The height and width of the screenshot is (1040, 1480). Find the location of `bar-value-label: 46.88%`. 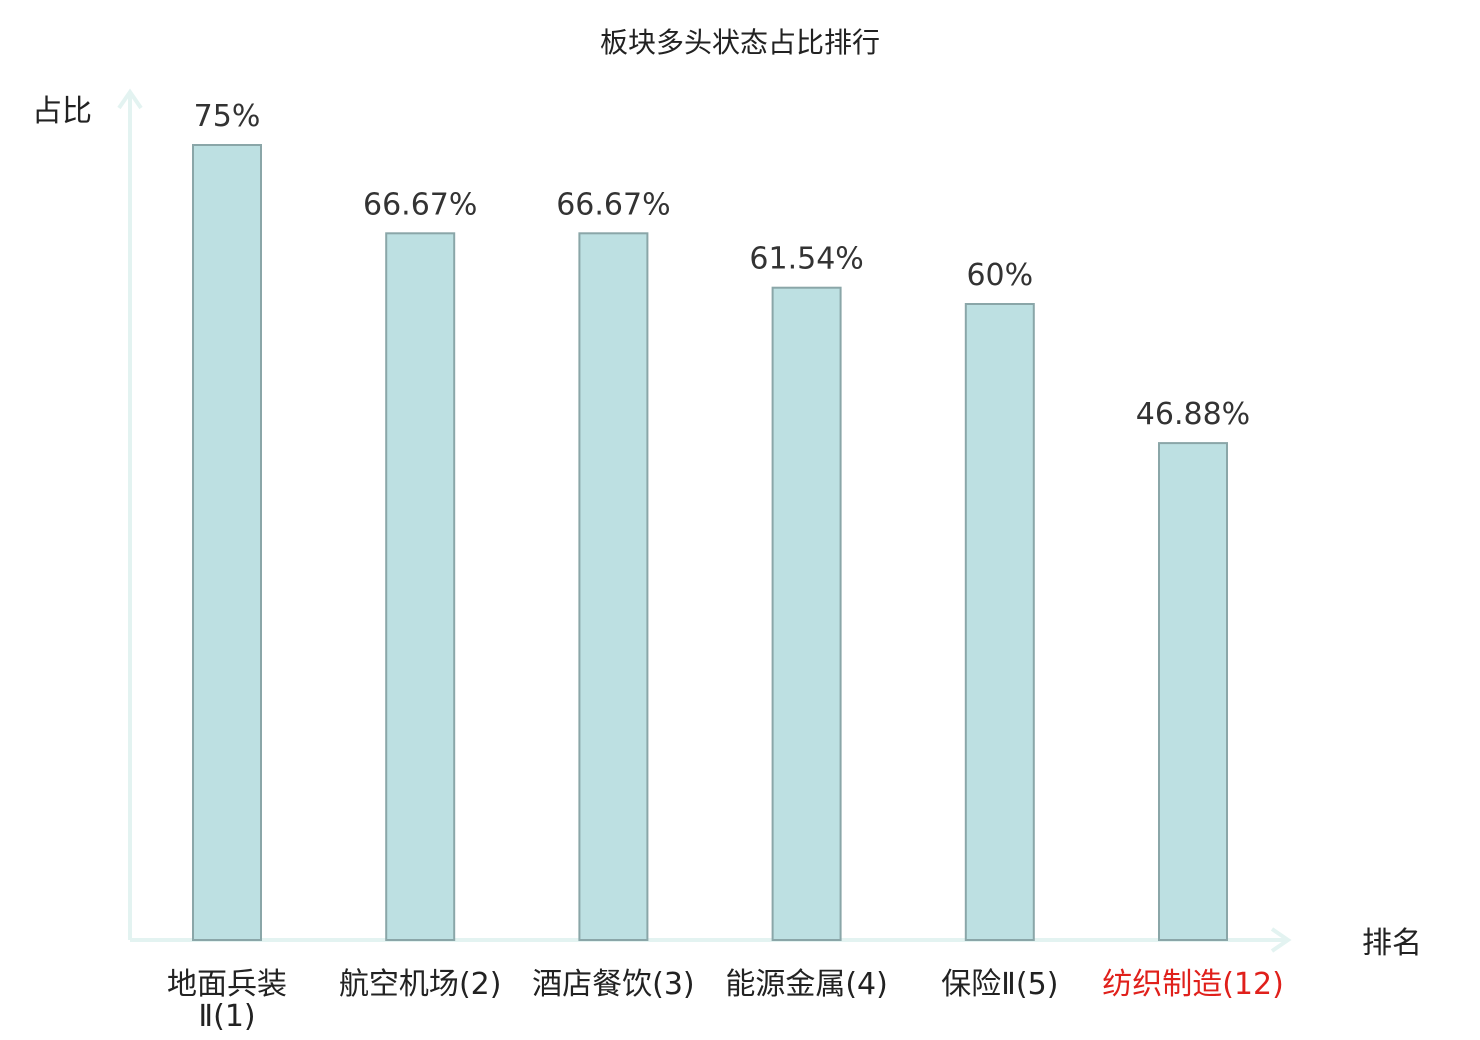

bar-value-label: 46.88% is located at coordinates (1193, 414).